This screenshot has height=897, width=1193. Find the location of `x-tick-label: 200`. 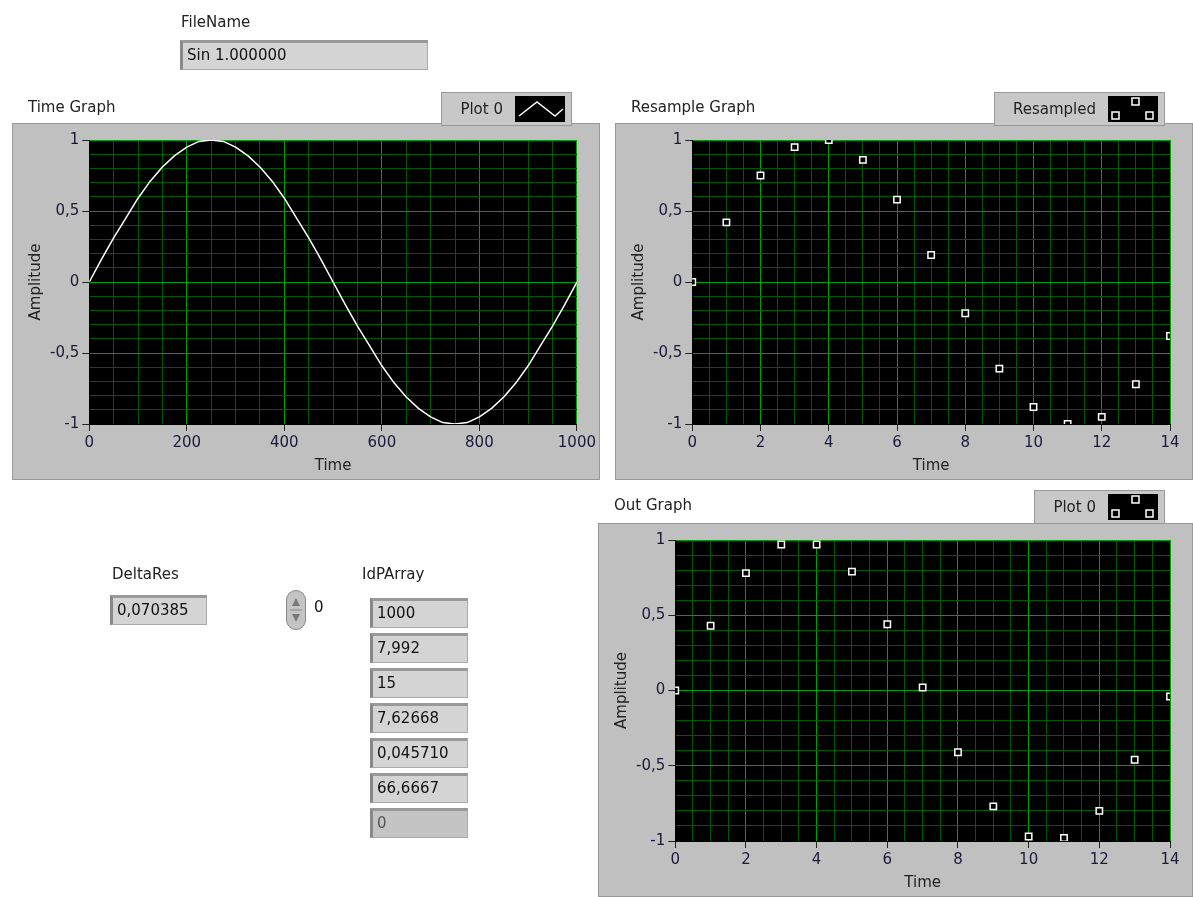

x-tick-label: 200 is located at coordinates (187, 441).